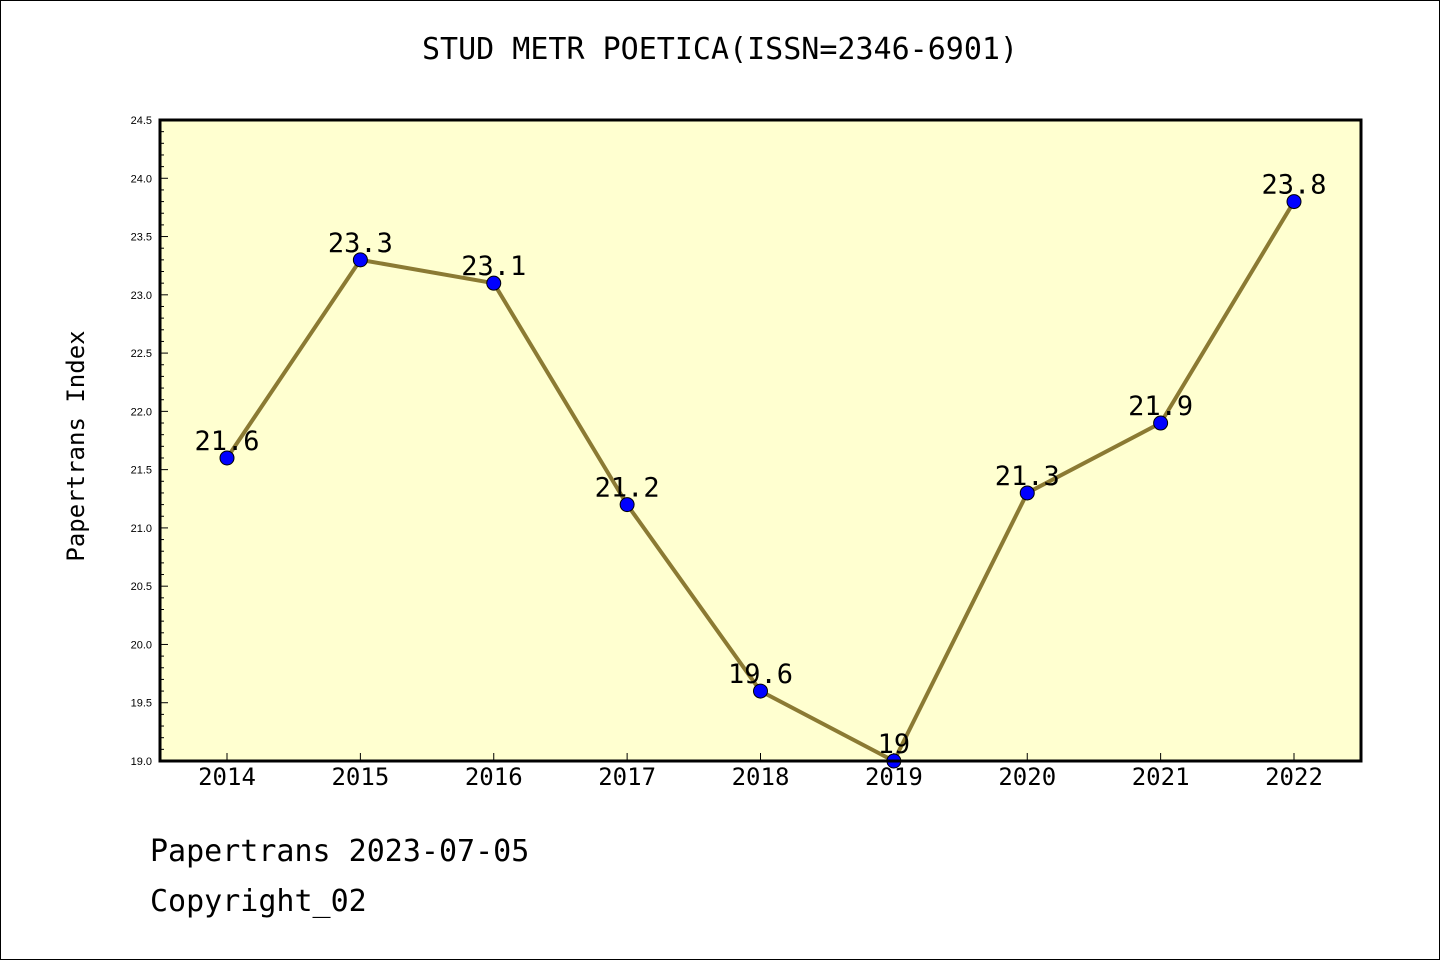 This screenshot has height=960, width=1440. I want to click on data-label: 19.6, so click(760, 674).